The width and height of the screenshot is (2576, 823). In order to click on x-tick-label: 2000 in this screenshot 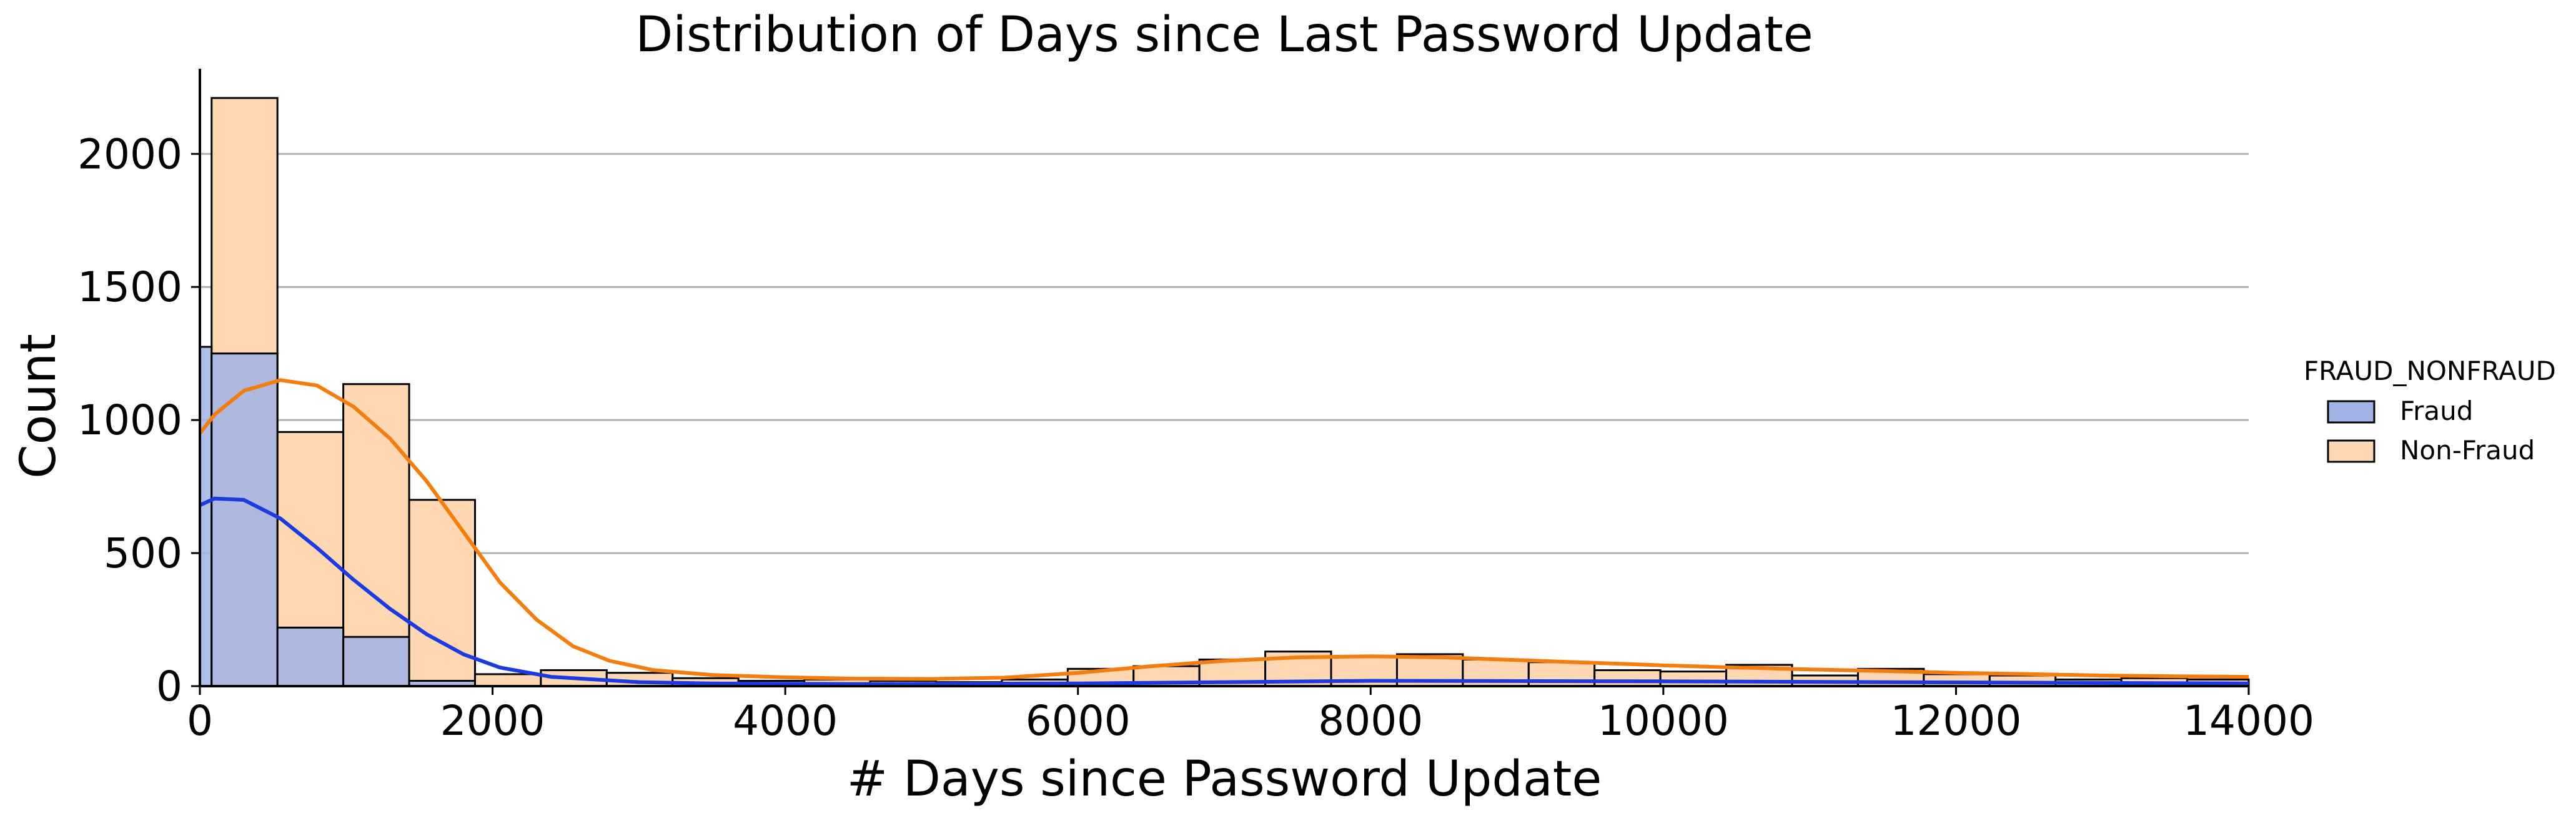, I will do `click(492, 721)`.